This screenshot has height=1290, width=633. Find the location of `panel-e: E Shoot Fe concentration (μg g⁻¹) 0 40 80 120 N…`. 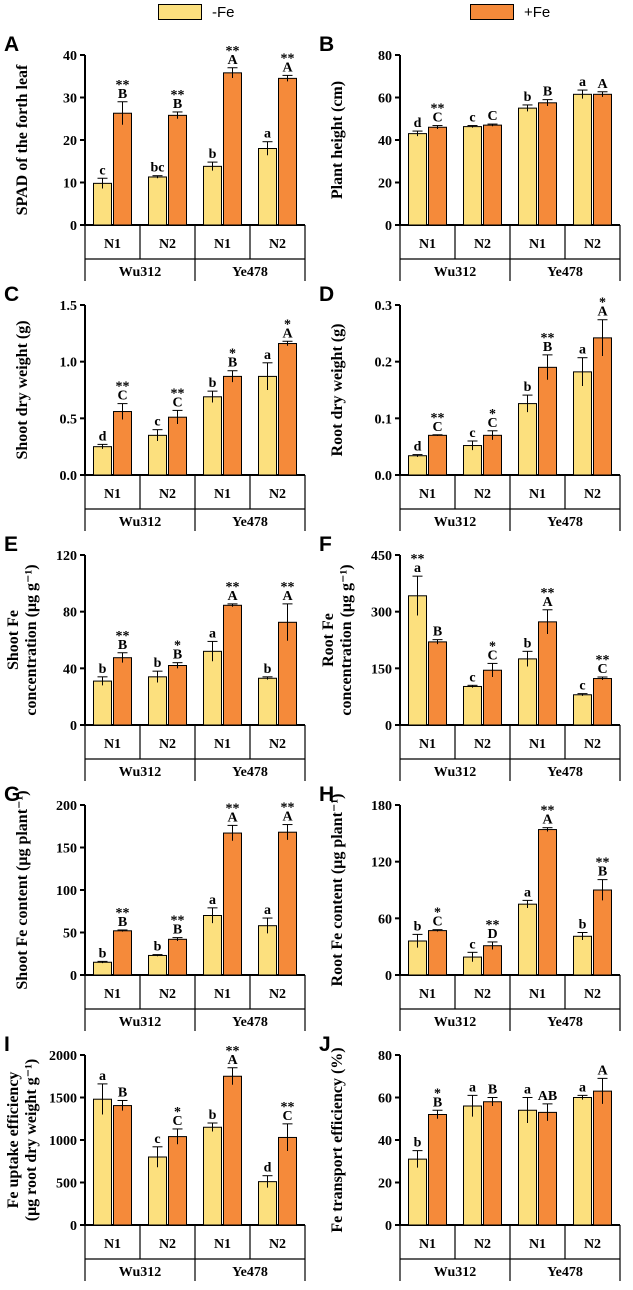

panel-e: E Shoot Fe concentration (μg g⁻¹) 0 40 80 120 N… is located at coordinates (155, 657).